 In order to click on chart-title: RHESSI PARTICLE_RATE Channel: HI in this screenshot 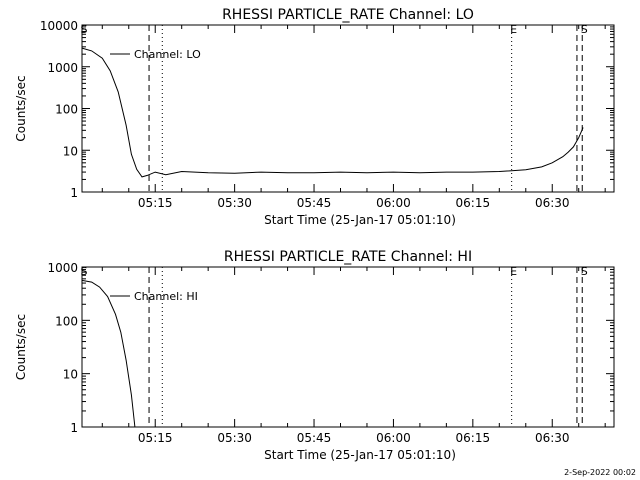, I will do `click(348, 257)`.